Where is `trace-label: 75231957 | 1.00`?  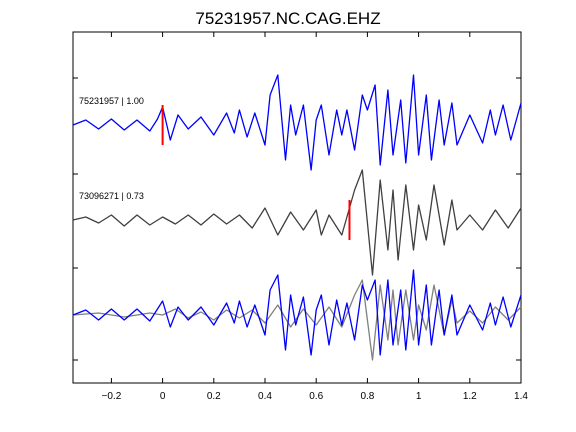 trace-label: 75231957 | 1.00 is located at coordinates (111, 101).